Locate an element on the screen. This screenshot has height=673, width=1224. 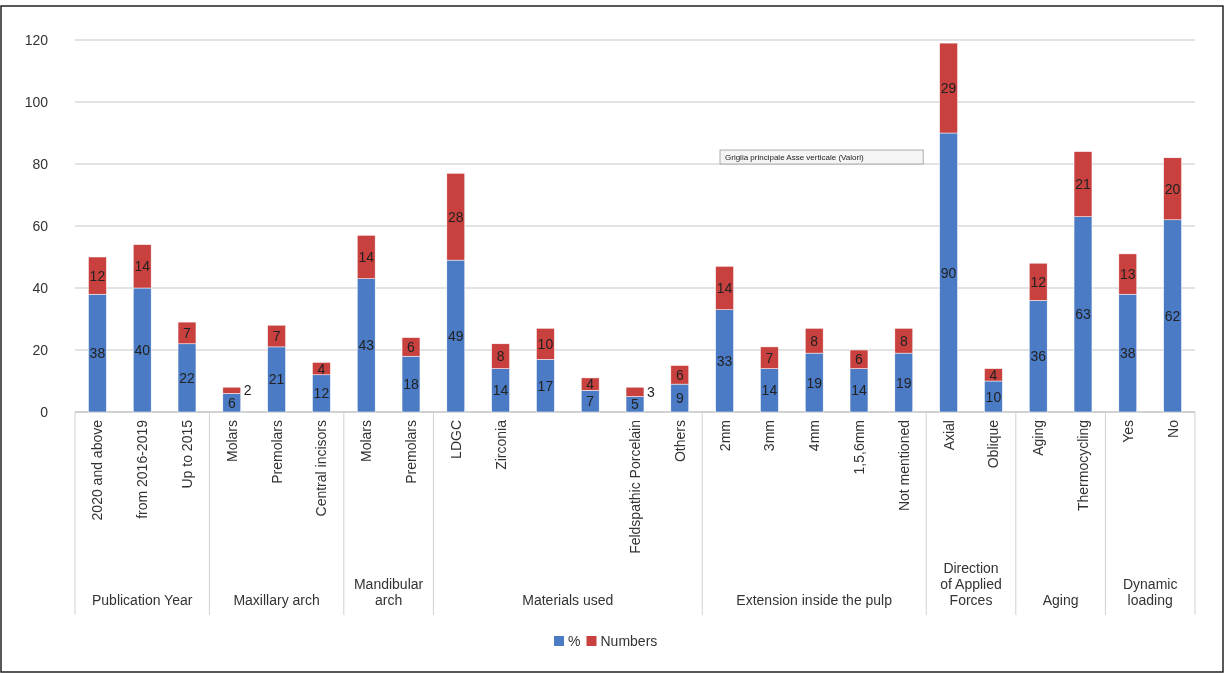
x-tick-label: Up to 2015 is located at coordinates (187, 454).